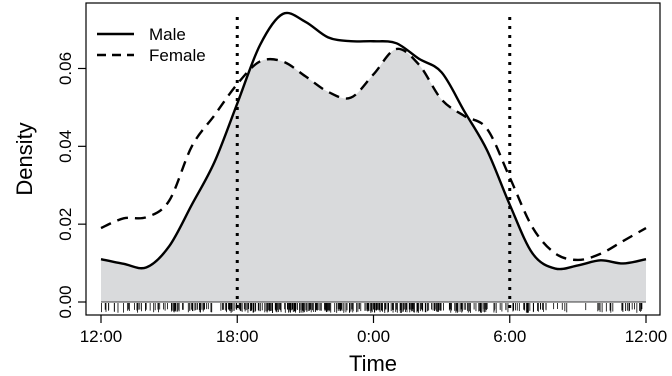 Image resolution: width=672 pixels, height=376 pixels. I want to click on x-tick-label: 6:00, so click(509, 336).